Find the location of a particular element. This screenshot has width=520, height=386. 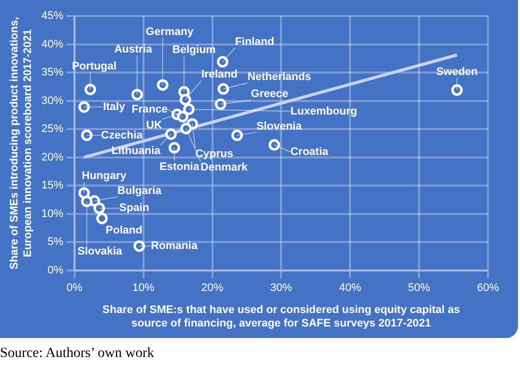

annotation: Germany is located at coordinates (170, 32).